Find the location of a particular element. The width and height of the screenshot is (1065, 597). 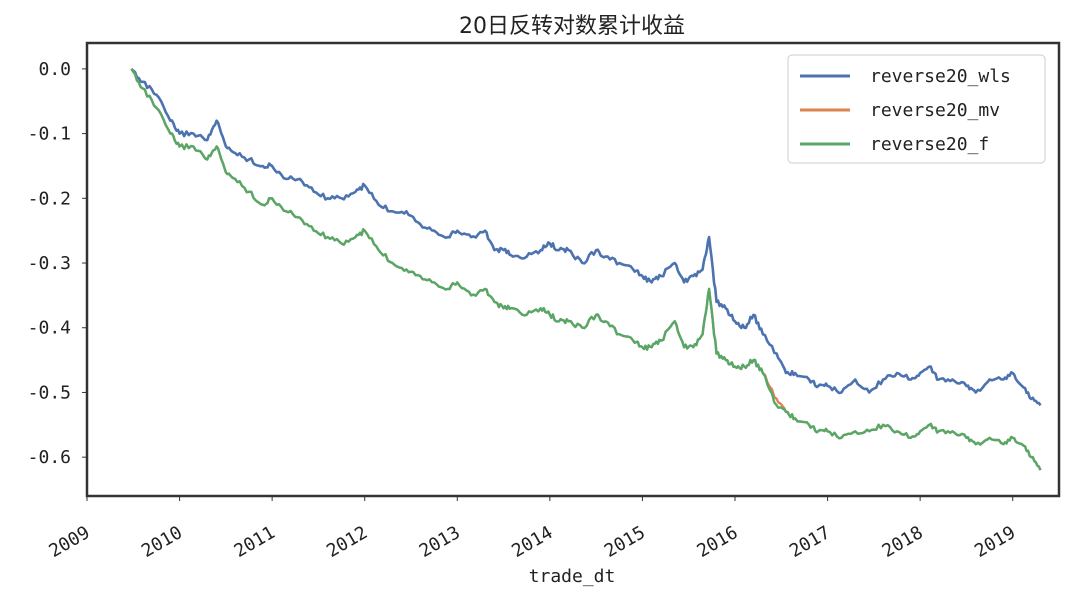

x-tick-label: 2018 is located at coordinates (903, 542).